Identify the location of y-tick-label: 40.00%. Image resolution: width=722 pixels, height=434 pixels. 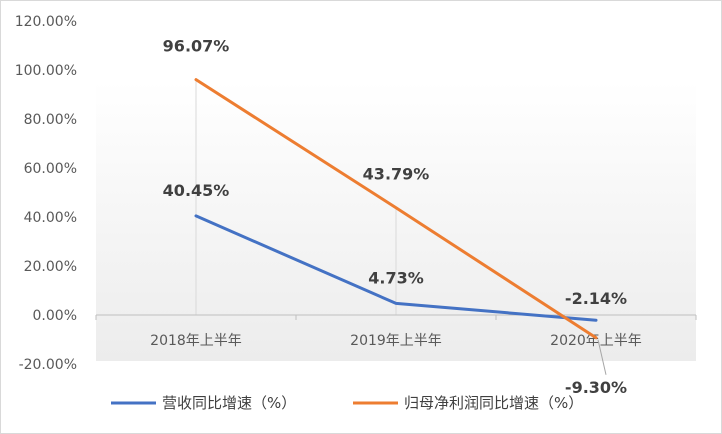
(50, 218).